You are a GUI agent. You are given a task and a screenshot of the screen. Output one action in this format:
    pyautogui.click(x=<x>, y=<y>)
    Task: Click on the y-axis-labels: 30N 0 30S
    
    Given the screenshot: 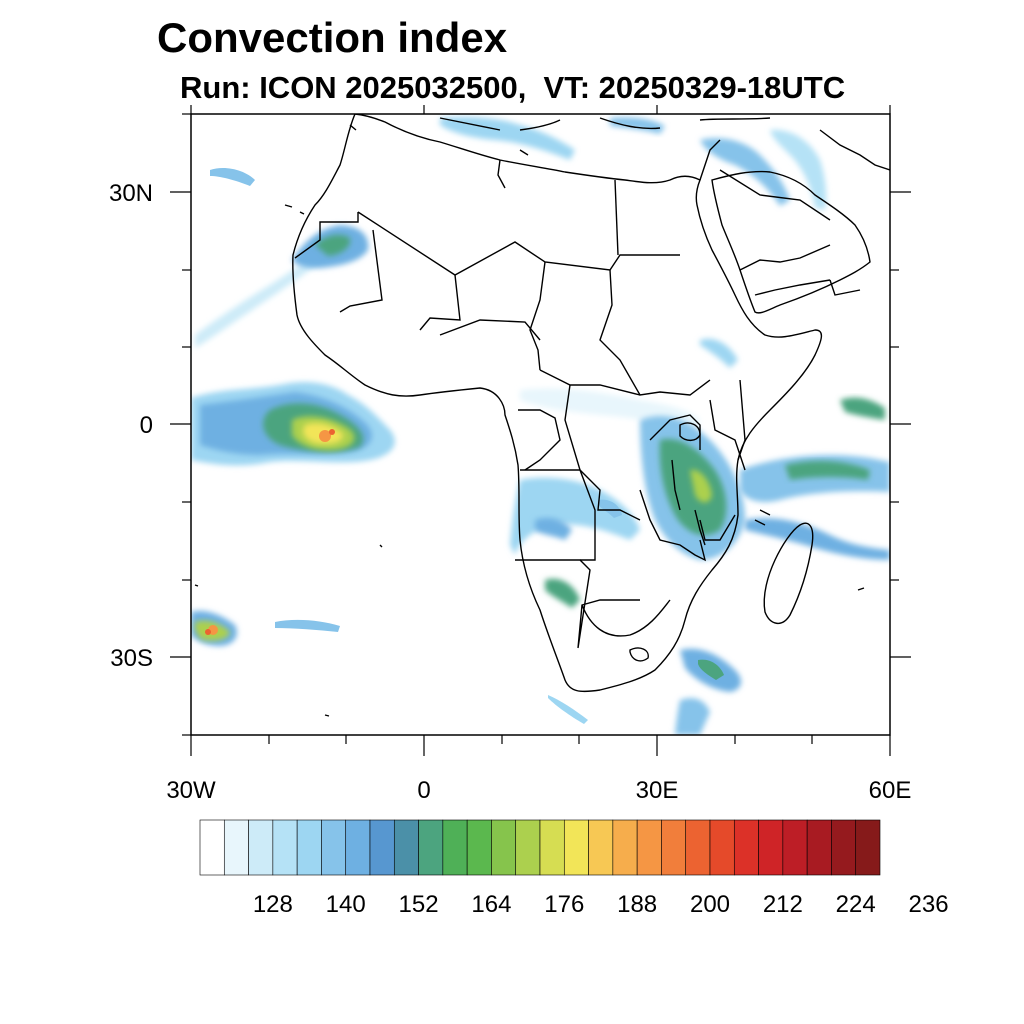 What is the action you would take?
    pyautogui.click(x=131, y=426)
    